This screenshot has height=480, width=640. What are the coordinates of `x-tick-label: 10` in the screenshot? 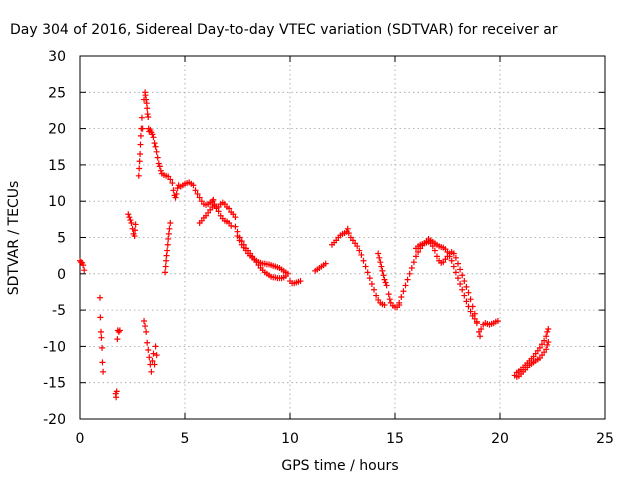 It's located at (290, 439).